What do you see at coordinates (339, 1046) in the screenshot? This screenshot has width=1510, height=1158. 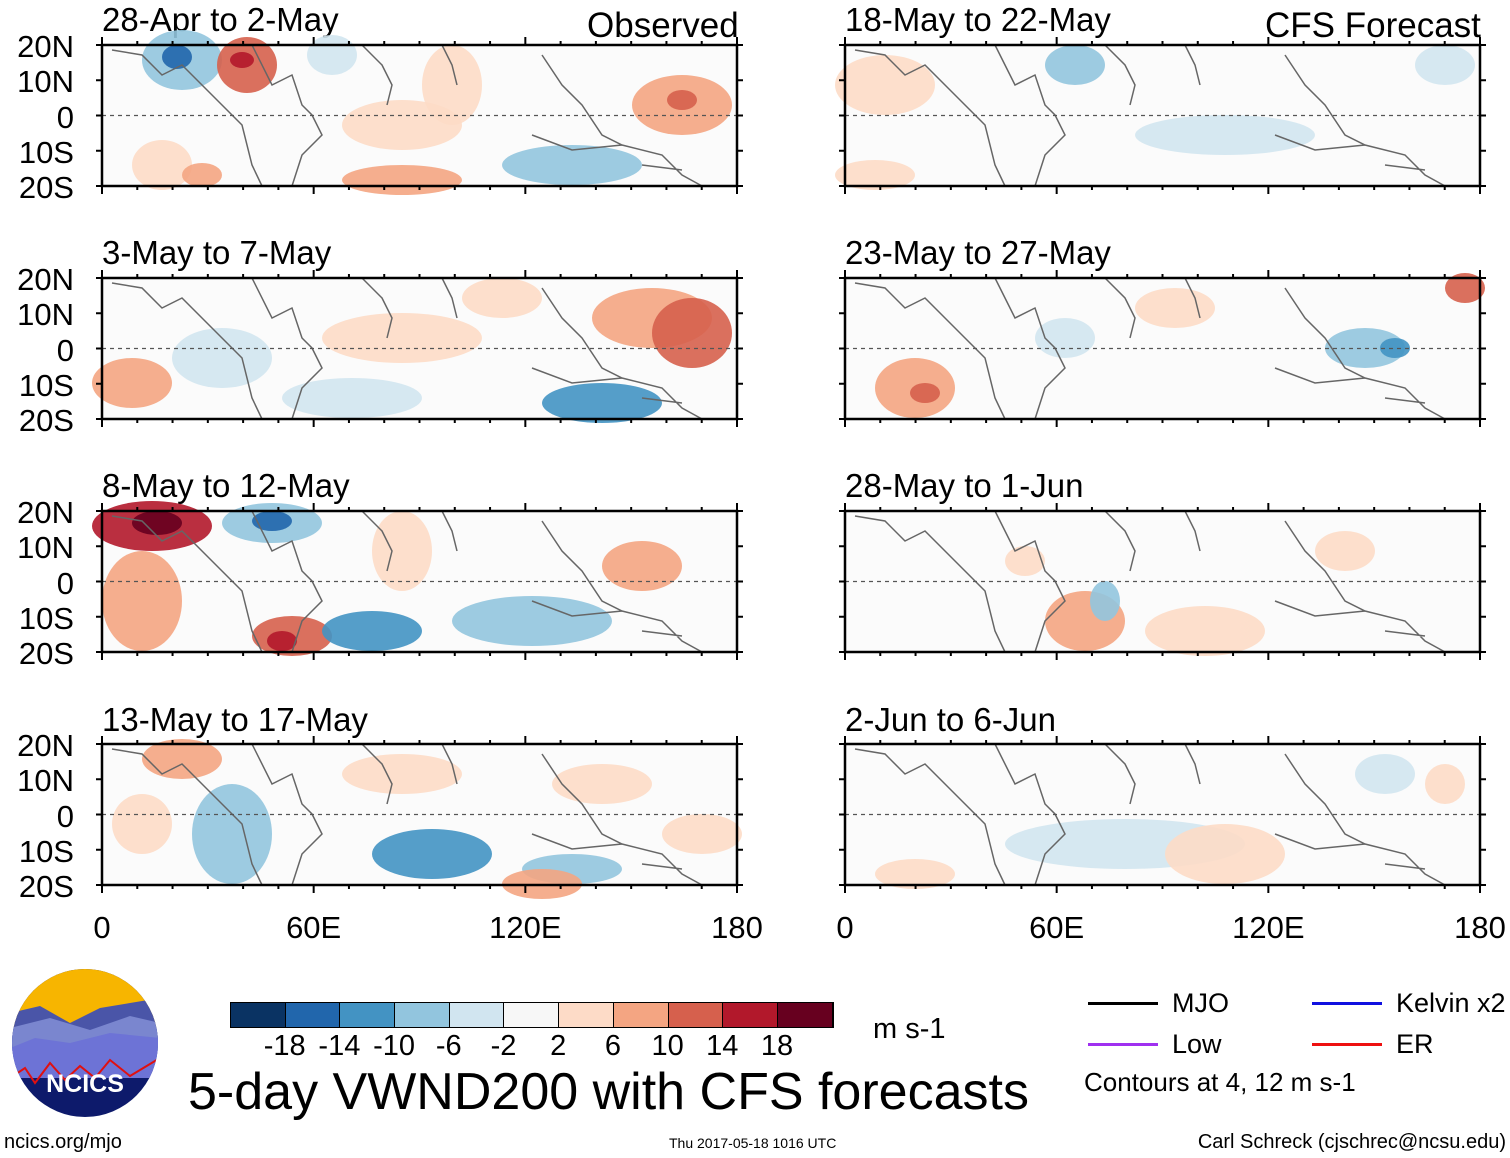 I see `colorbar-label: -14` at bounding box center [339, 1046].